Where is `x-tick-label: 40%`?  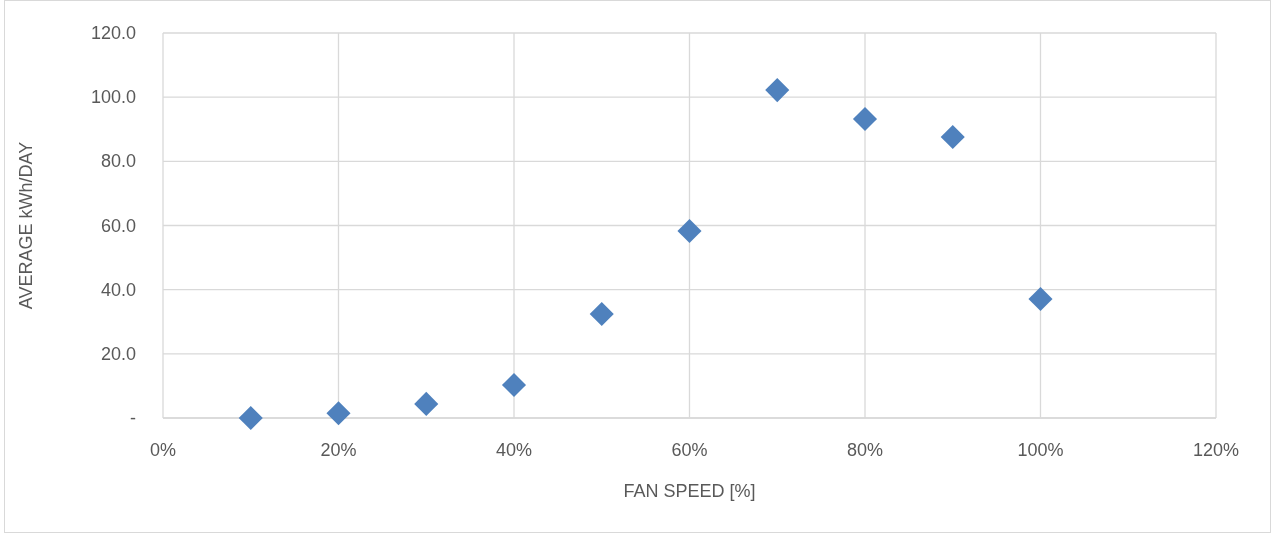
x-tick-label: 40% is located at coordinates (514, 450).